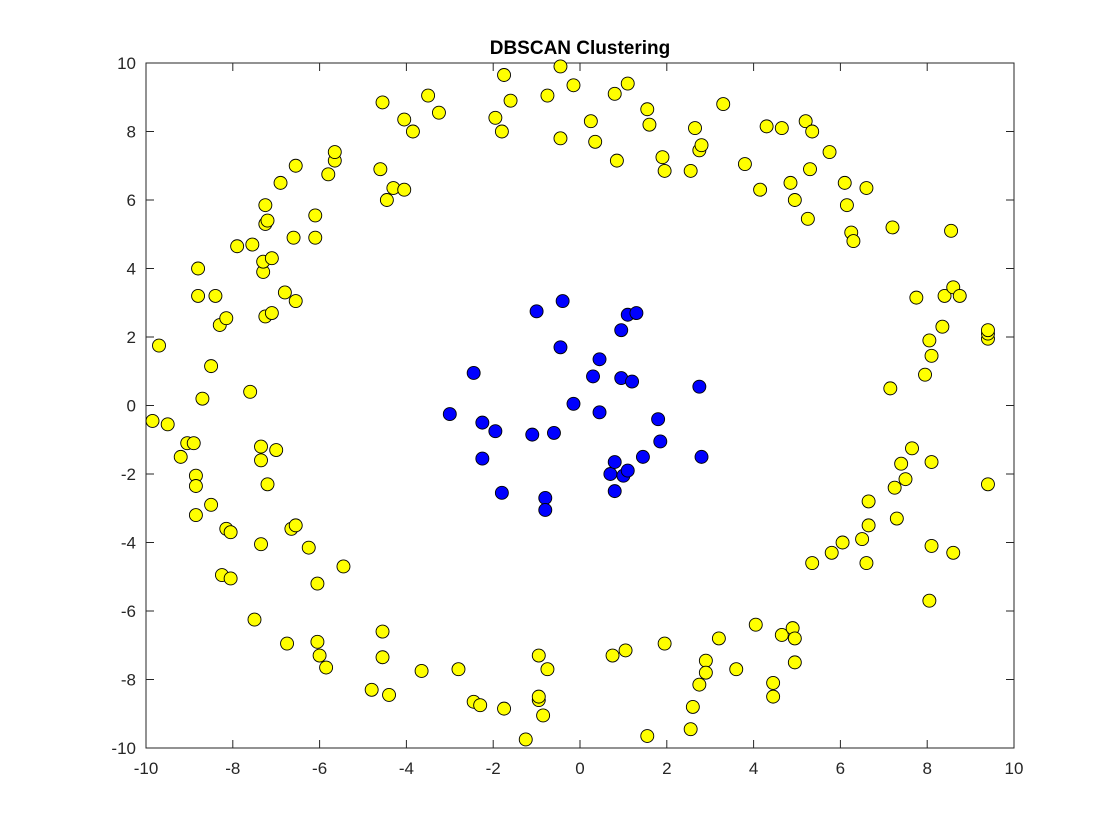  What do you see at coordinates (406, 768) in the screenshot?
I see `x-tick-label: -4` at bounding box center [406, 768].